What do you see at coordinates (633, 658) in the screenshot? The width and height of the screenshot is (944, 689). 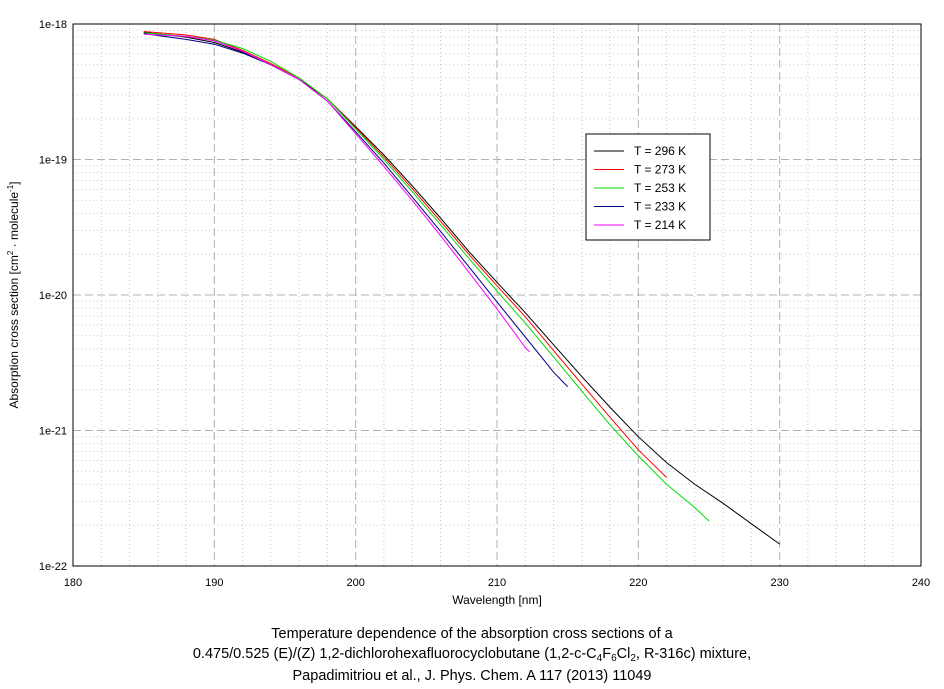 I see `caption-sub-3: 2` at bounding box center [633, 658].